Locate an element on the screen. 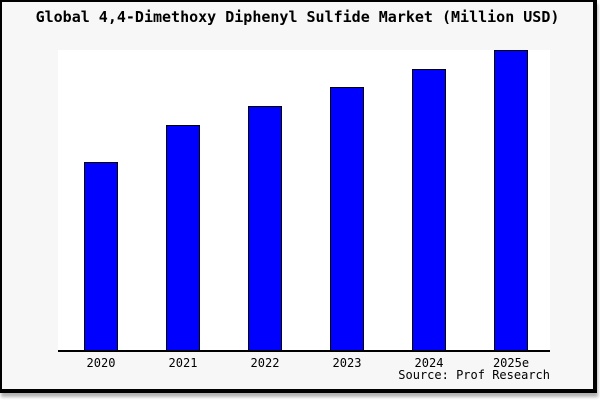 The width and height of the screenshot is (600, 400). bar-2021 is located at coordinates (183, 237).